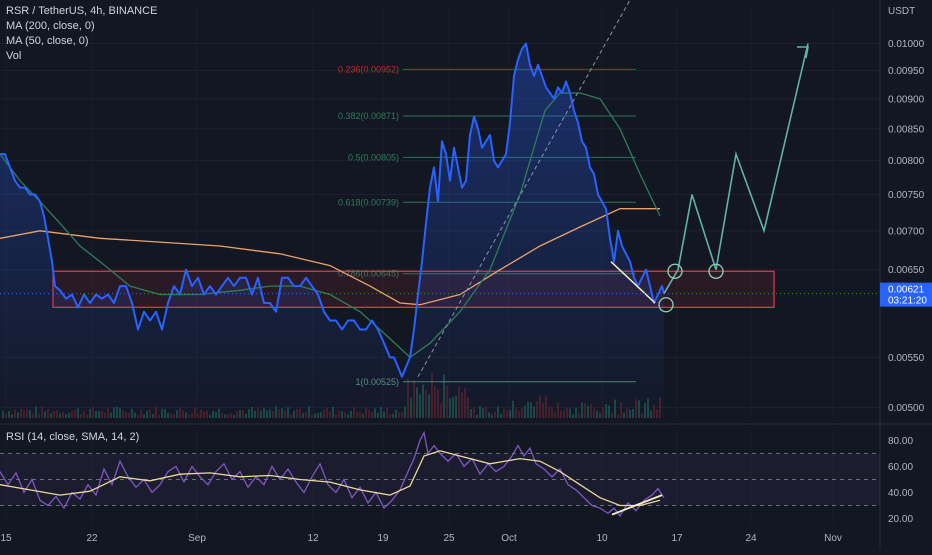  What do you see at coordinates (50, 26) in the screenshot?
I see `legend-ma200: MA (200, close, 0)` at bounding box center [50, 26].